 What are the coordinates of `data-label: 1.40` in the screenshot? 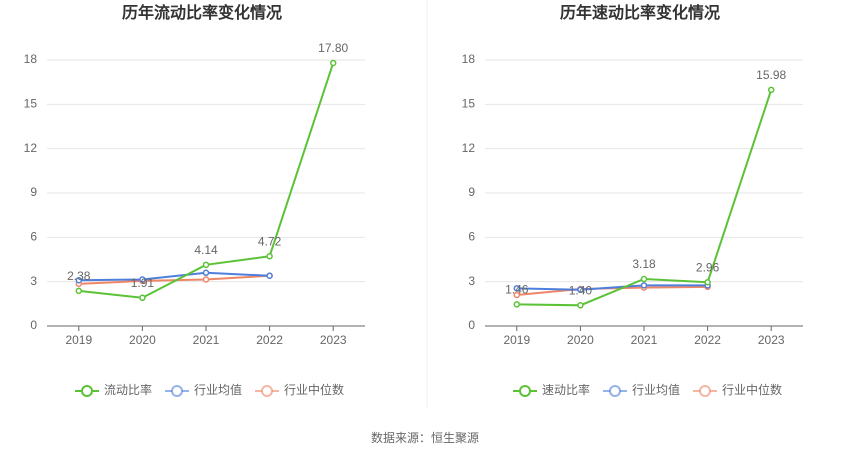 It's located at (581, 290).